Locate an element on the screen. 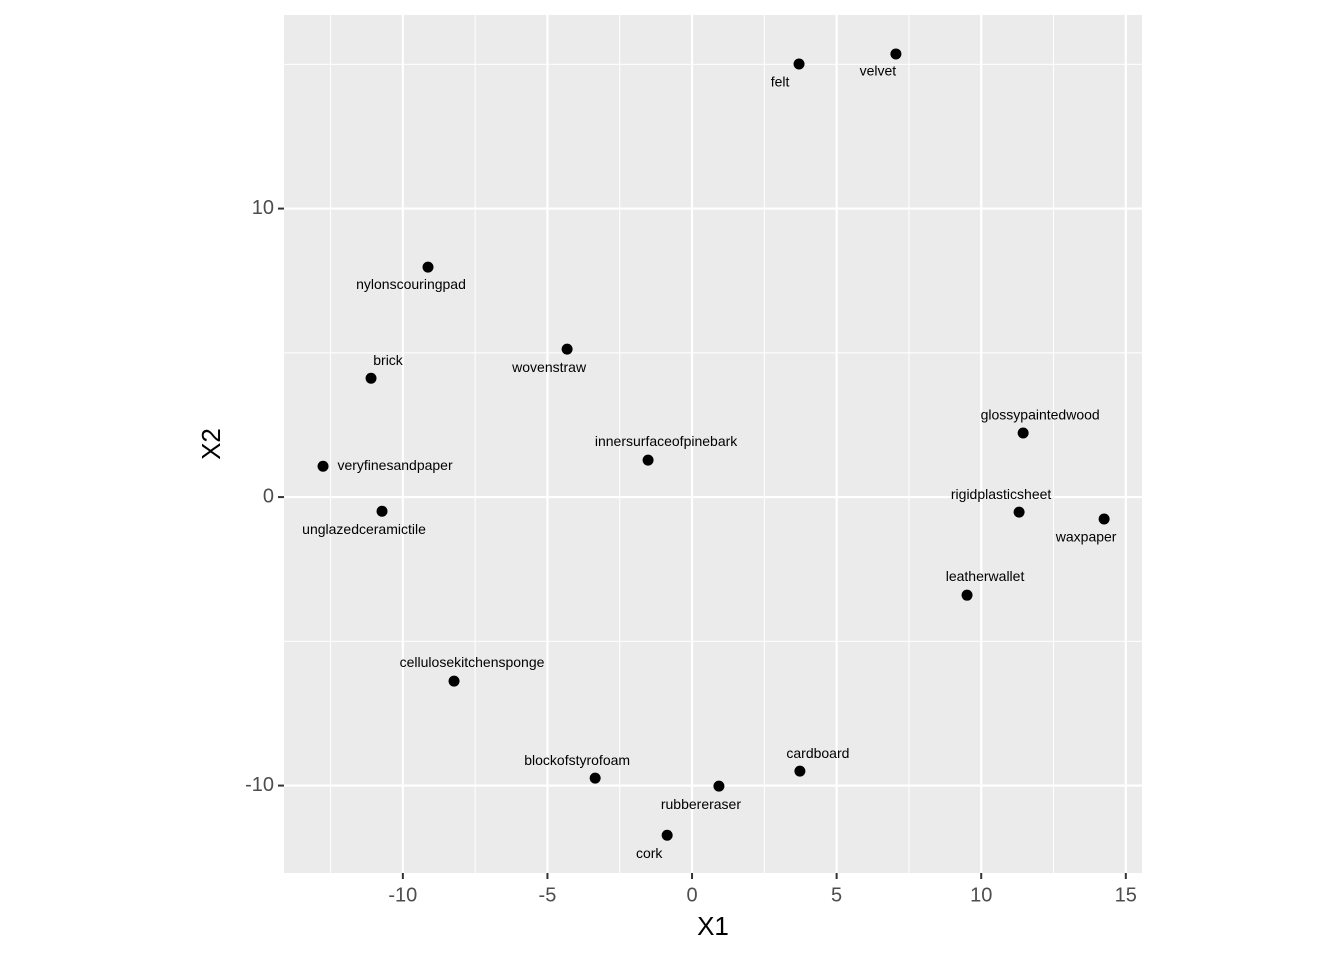  point-label: glossypaintedwood is located at coordinates (1040, 415).